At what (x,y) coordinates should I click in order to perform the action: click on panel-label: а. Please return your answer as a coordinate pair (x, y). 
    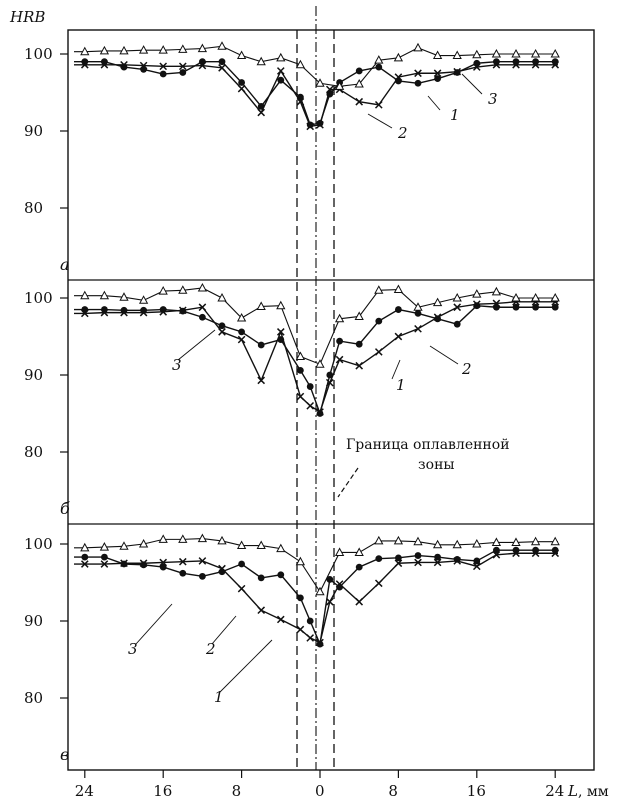
    Looking at the image, I should click on (65, 264).